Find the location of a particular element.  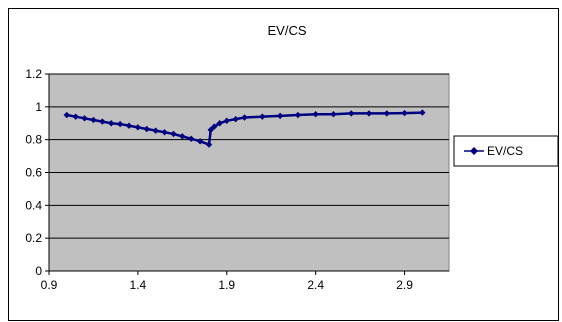

legend: EV/CS is located at coordinates (506, 151).